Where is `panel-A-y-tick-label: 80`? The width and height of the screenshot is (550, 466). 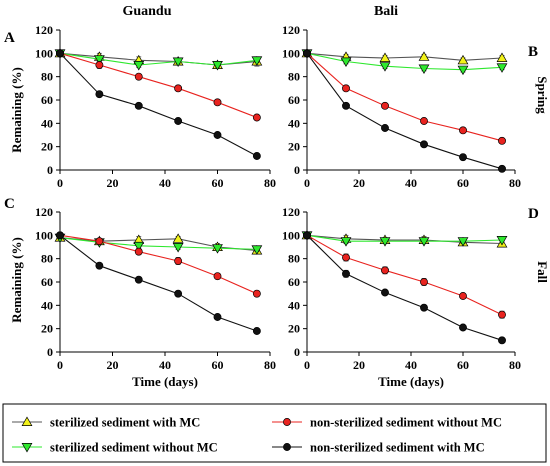
panel-A-y-tick-label: 80 is located at coordinates (47, 77).